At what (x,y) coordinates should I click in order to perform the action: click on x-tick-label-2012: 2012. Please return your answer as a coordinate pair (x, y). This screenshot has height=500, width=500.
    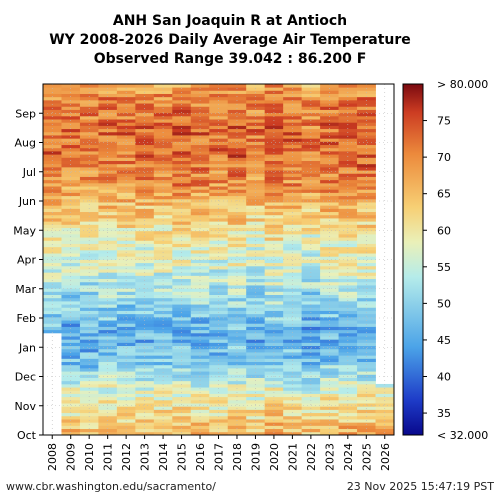
    Looking at the image, I should click on (126, 457).